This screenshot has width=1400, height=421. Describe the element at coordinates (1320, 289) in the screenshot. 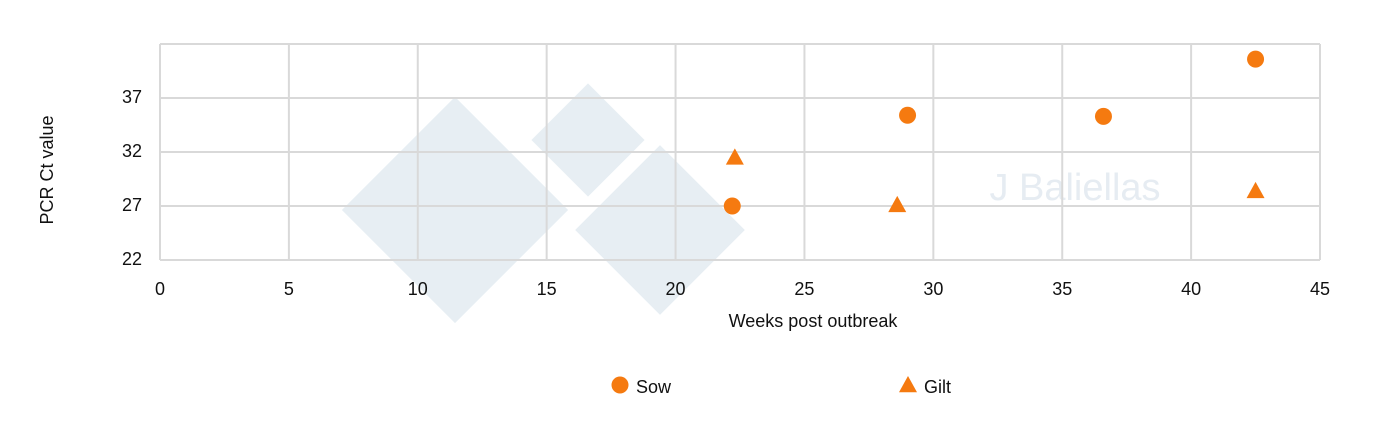

I see `x-tick-label: 45` at that location.